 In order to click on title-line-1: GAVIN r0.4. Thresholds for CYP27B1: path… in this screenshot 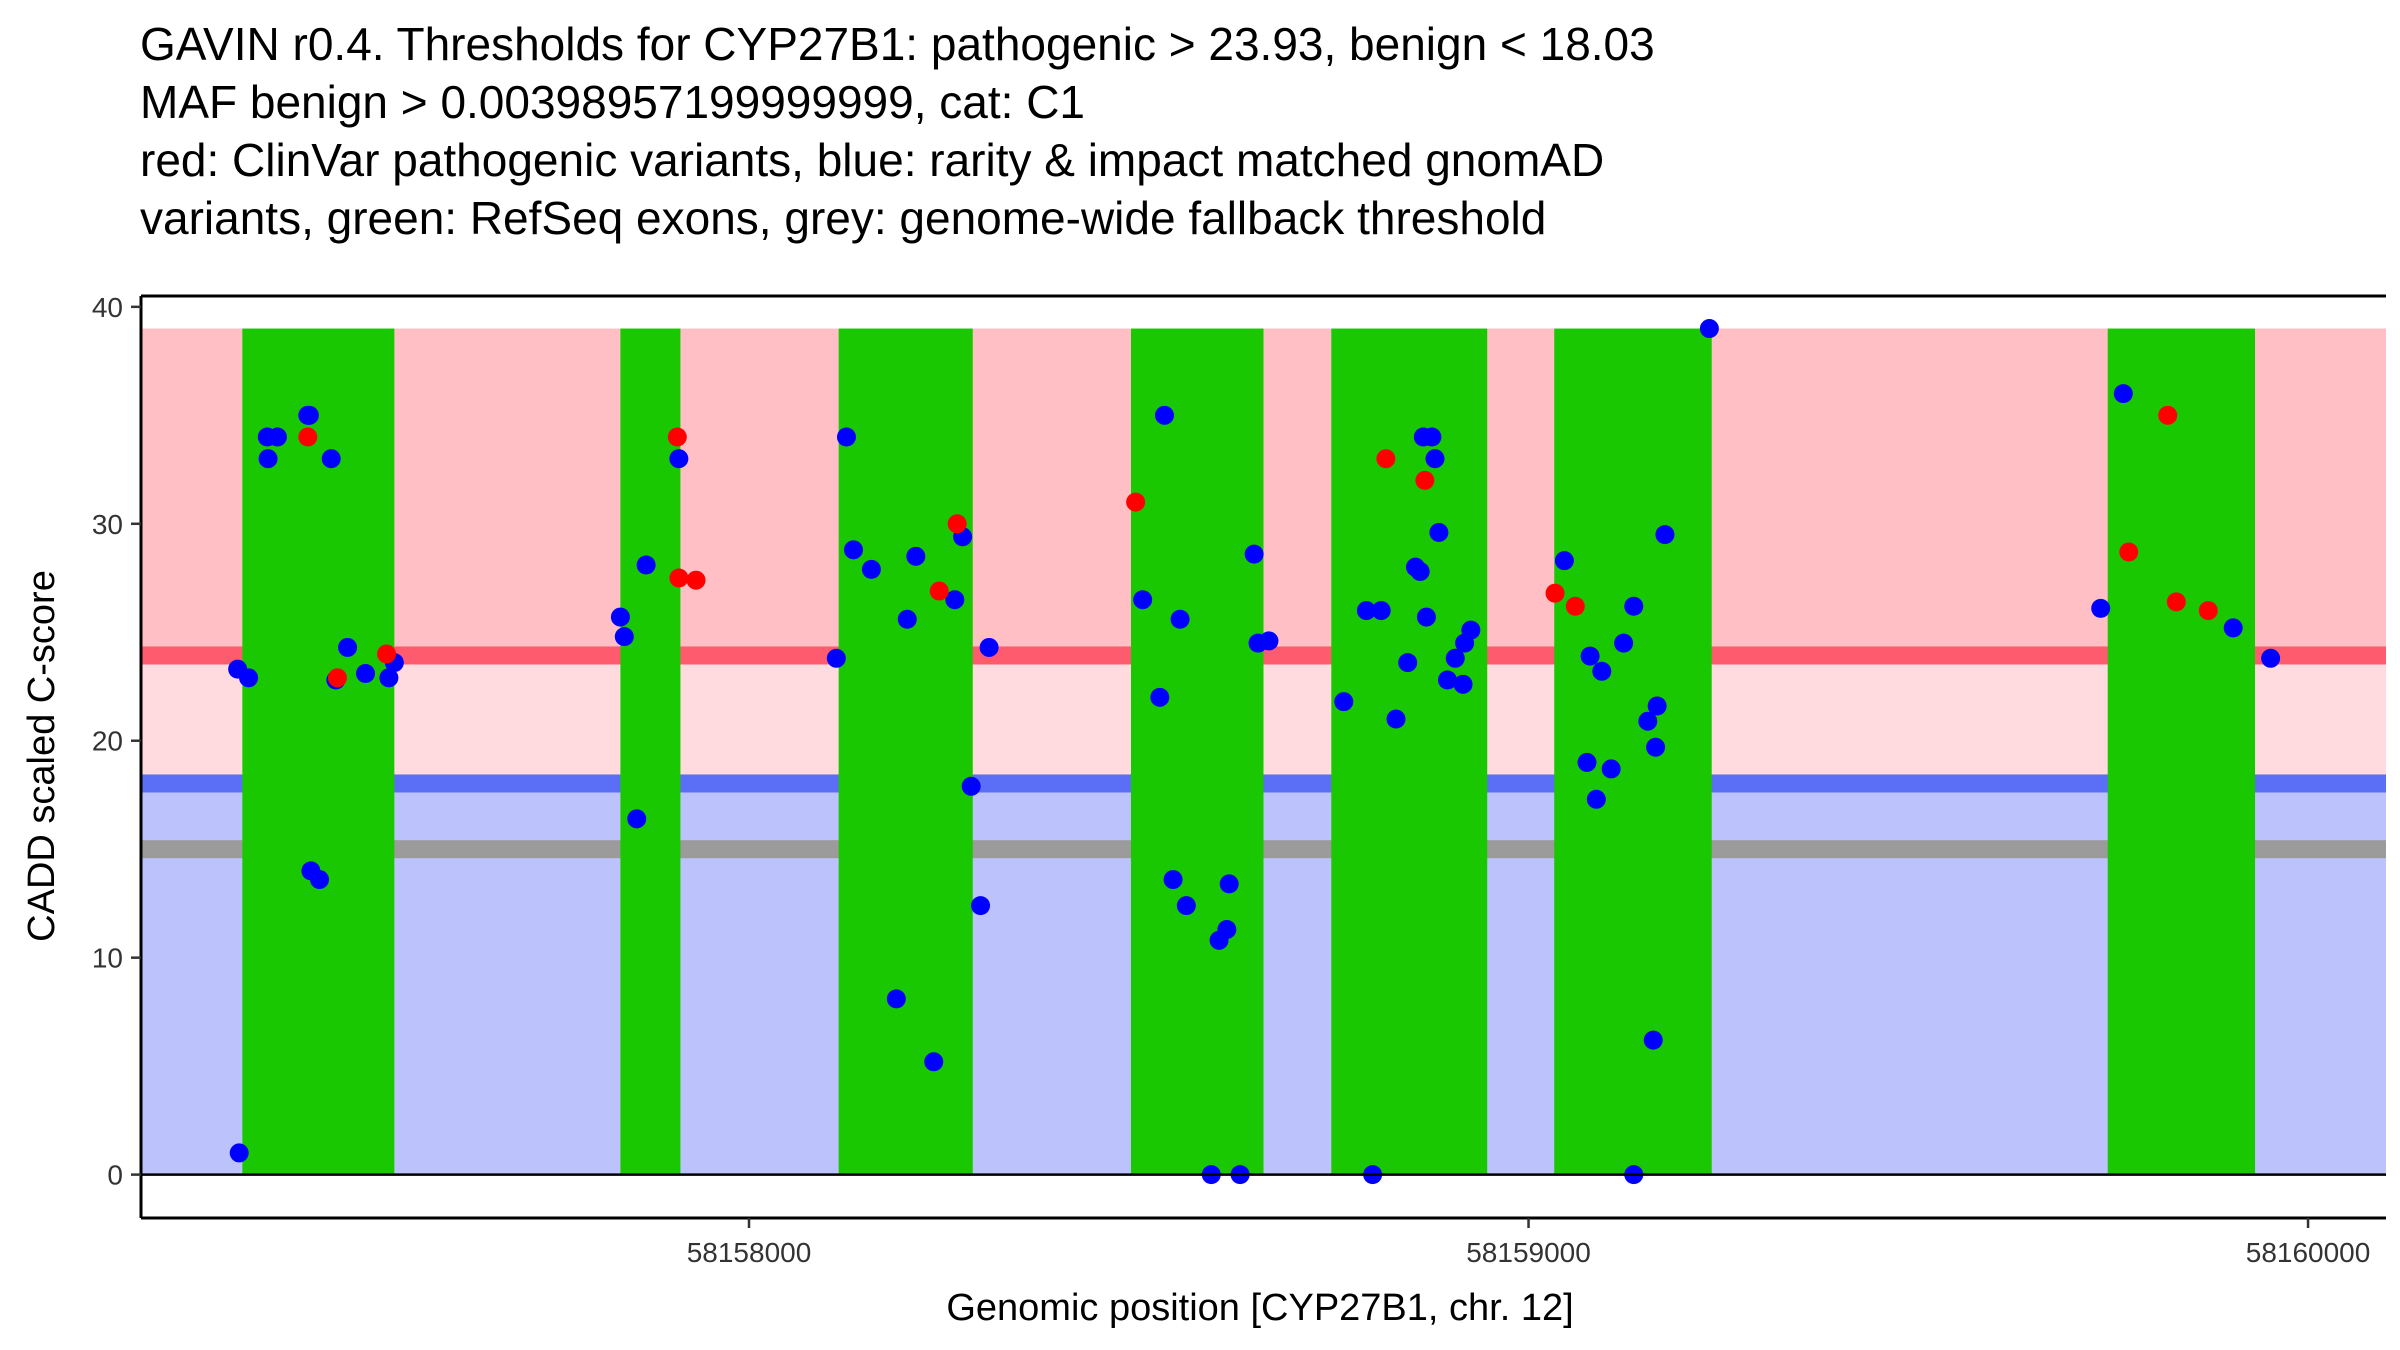, I will do `click(897, 44)`.